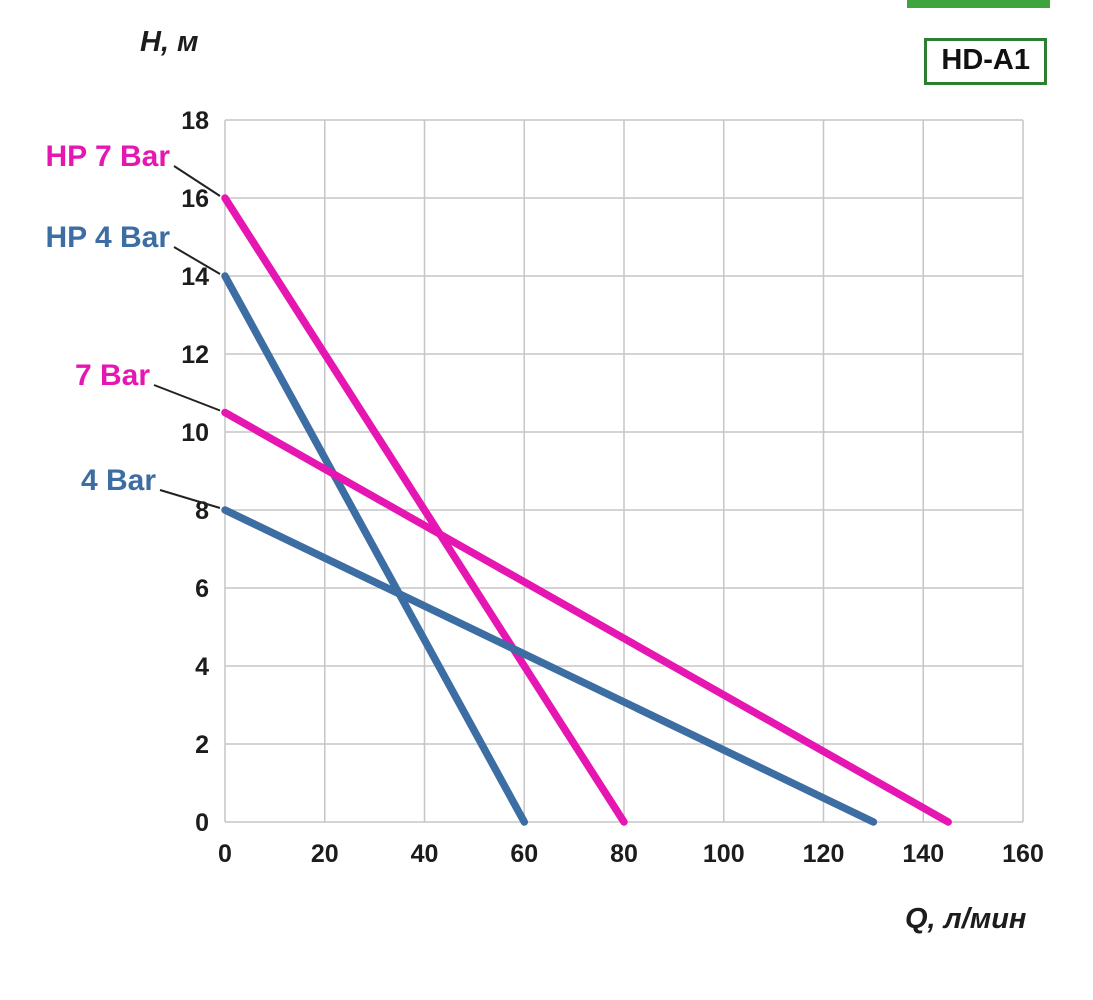 This screenshot has width=1093, height=1000. What do you see at coordinates (202, 745) in the screenshot?
I see `y-tick-label: 2` at bounding box center [202, 745].